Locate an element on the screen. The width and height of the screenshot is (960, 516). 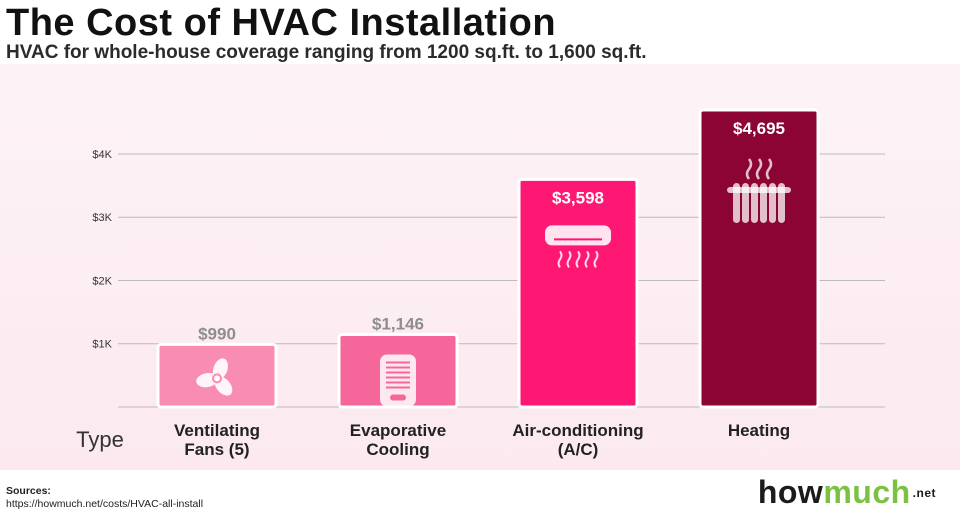
logo-net: .net is located at coordinates (924, 493).